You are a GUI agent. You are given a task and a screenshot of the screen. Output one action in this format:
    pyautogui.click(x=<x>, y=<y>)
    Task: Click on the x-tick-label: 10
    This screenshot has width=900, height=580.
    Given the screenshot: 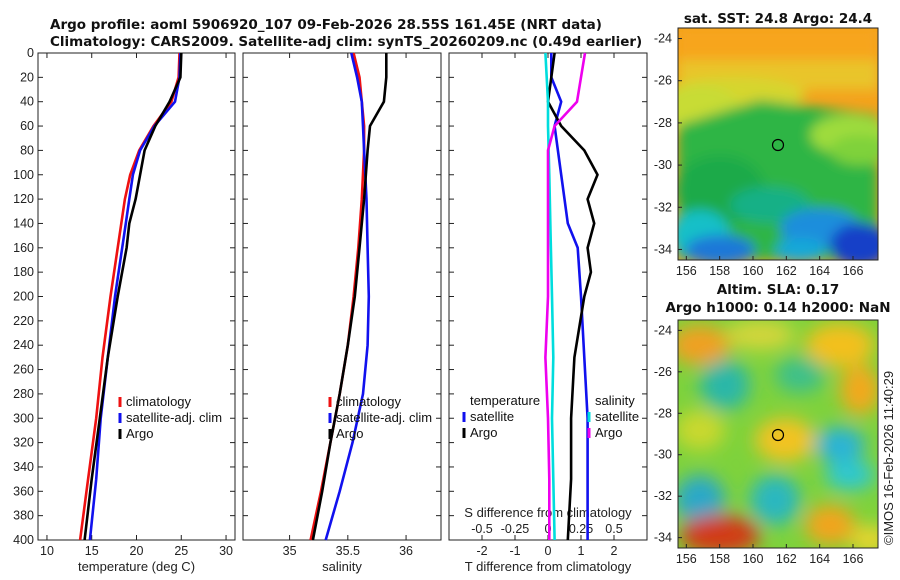 What is the action you would take?
    pyautogui.click(x=47, y=551)
    